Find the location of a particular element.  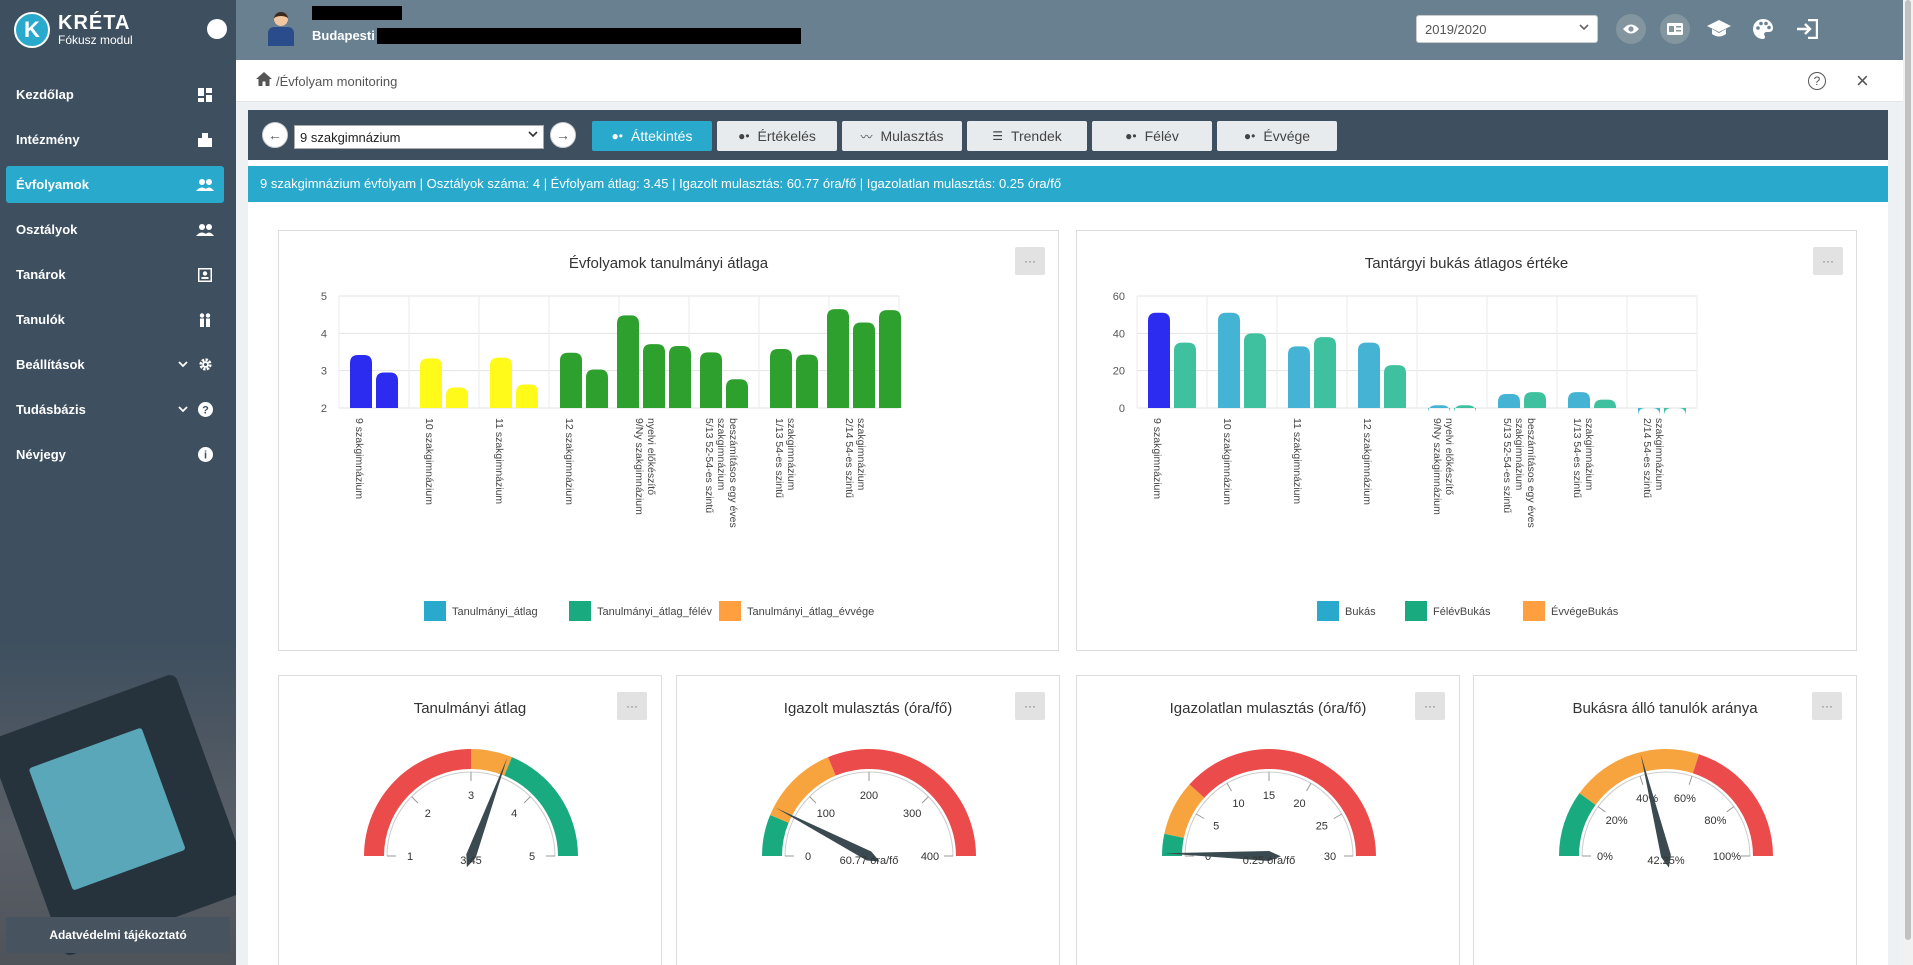

sidebar-item-tanulok: Tanulók is located at coordinates (115, 319).